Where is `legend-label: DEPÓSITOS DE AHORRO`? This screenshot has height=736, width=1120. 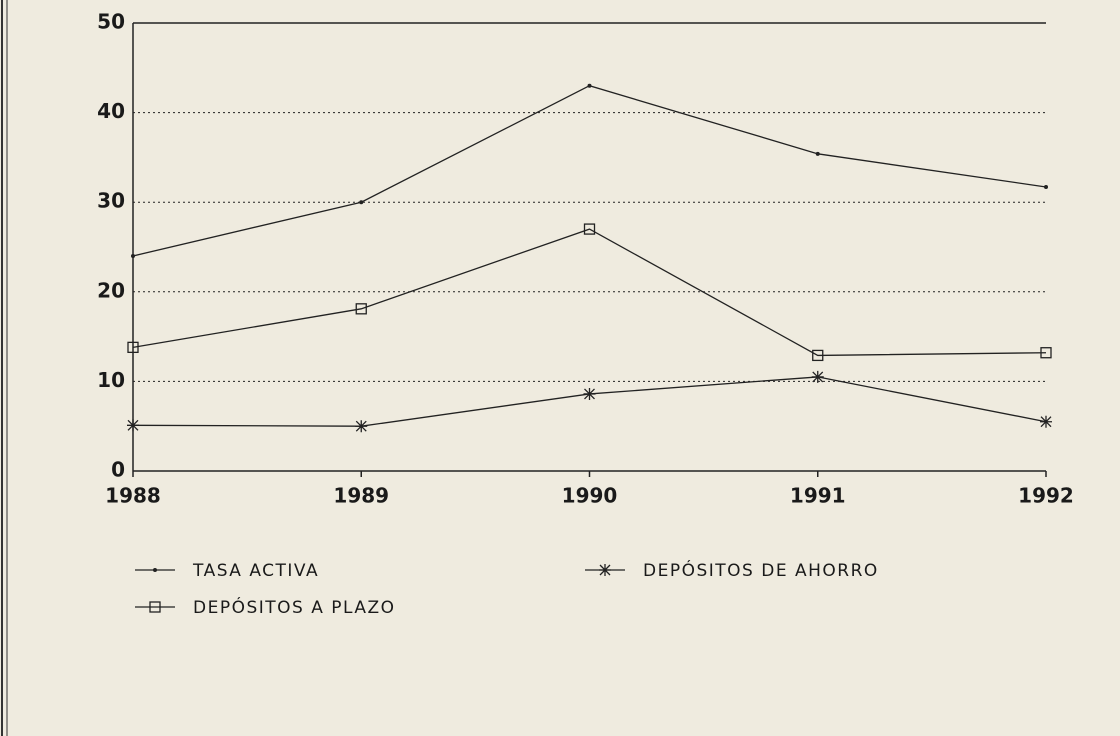 legend-label: DEPÓSITOS DE AHORRO is located at coordinates (761, 570).